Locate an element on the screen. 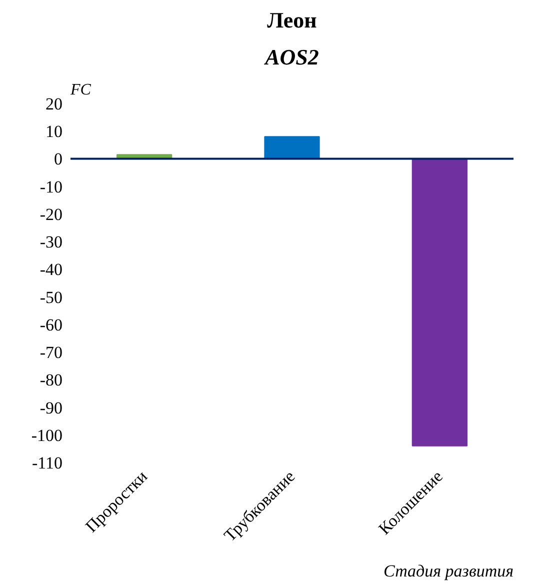  y-tick-label: -110 is located at coordinates (47, 463).